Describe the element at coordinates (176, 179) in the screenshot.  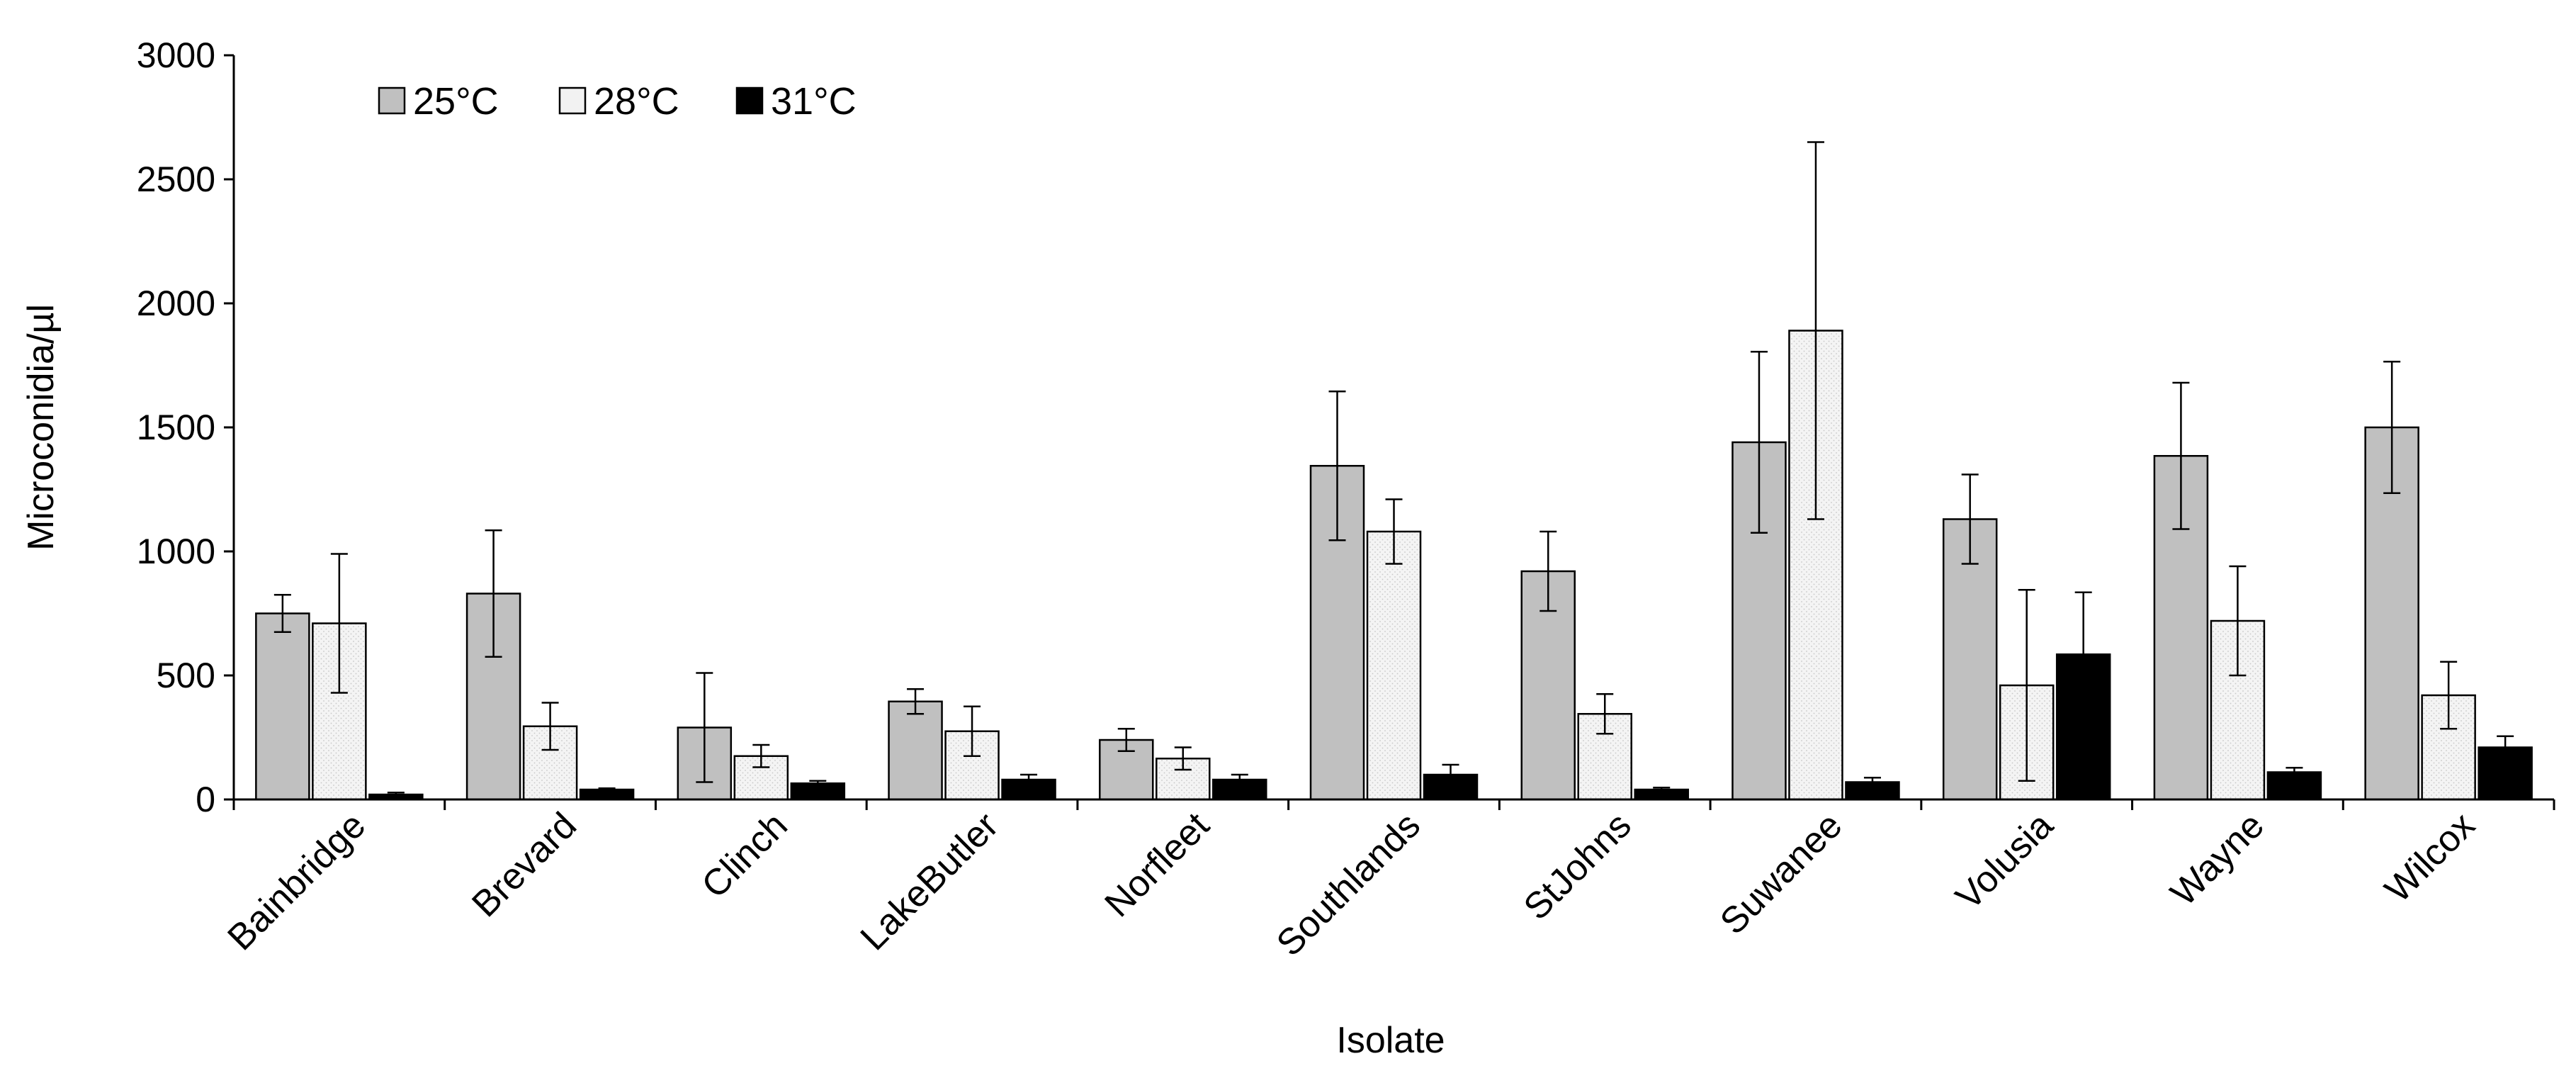
I see `y-tick-label: 2500` at that location.